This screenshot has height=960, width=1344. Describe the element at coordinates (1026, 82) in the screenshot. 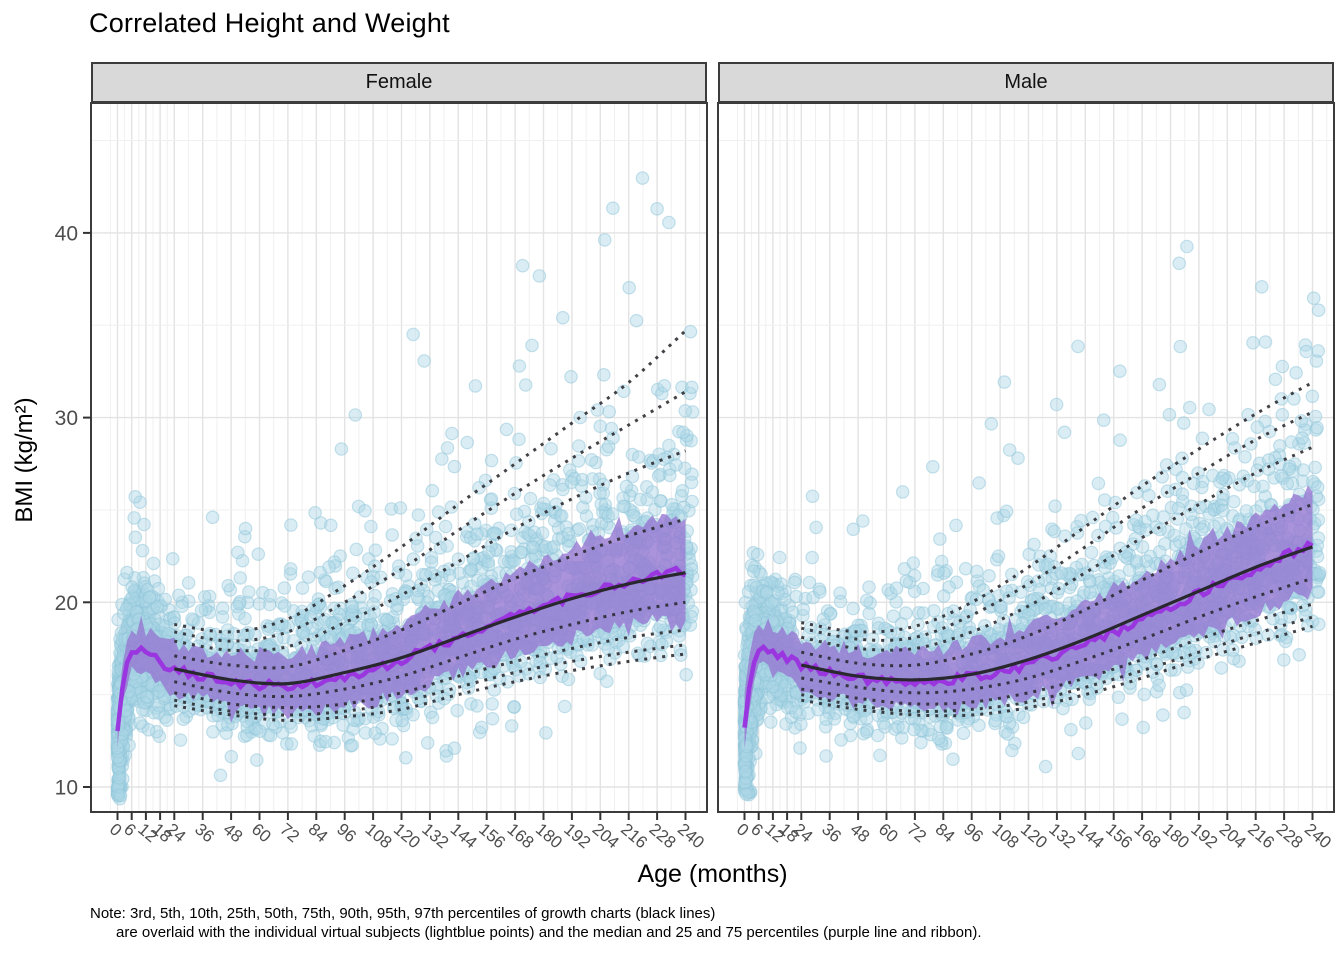

I see `facet-strip-male-label: Male` at that location.